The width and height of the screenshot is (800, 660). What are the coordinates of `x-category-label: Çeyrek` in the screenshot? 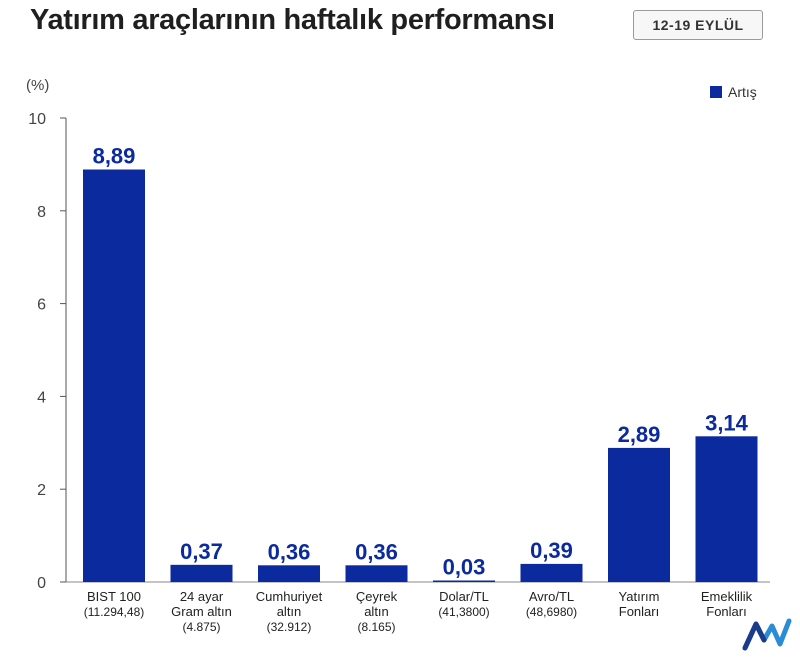 It's located at (377, 596).